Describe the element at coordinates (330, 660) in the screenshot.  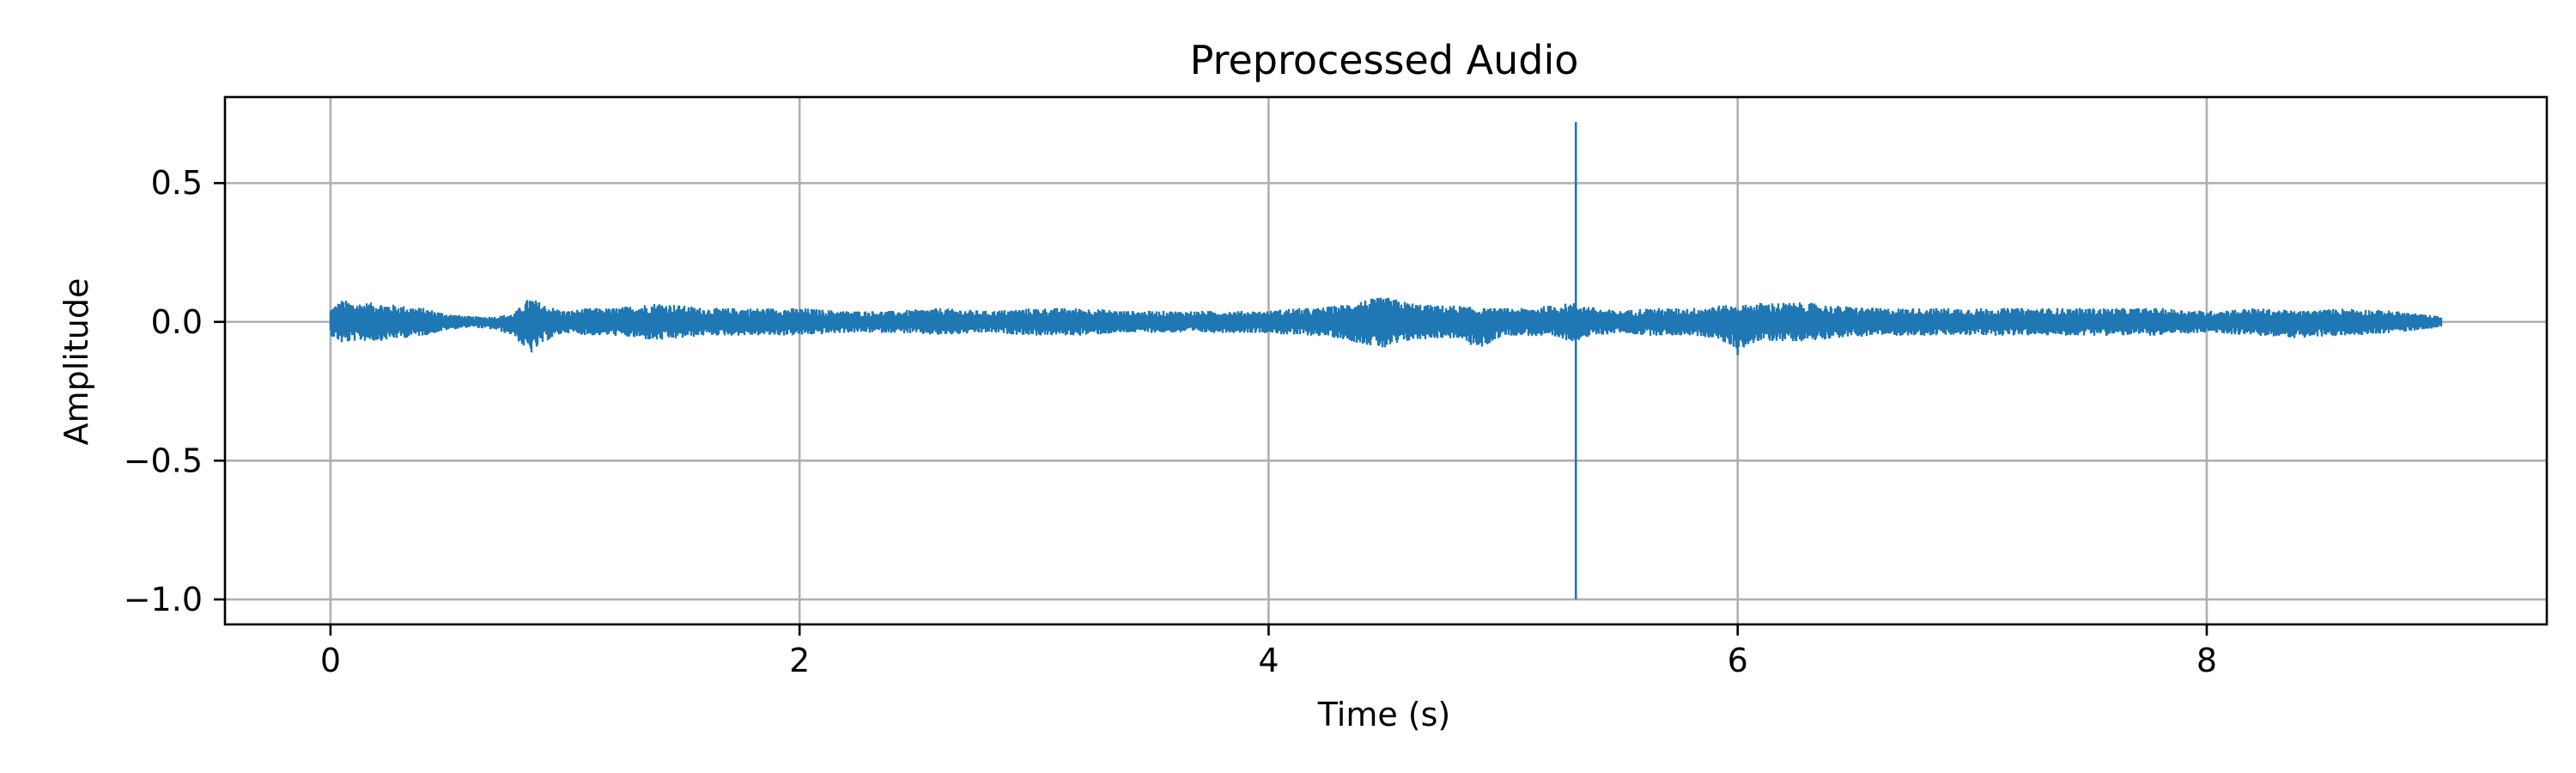
I see `x-tick-label-0: 0` at that location.